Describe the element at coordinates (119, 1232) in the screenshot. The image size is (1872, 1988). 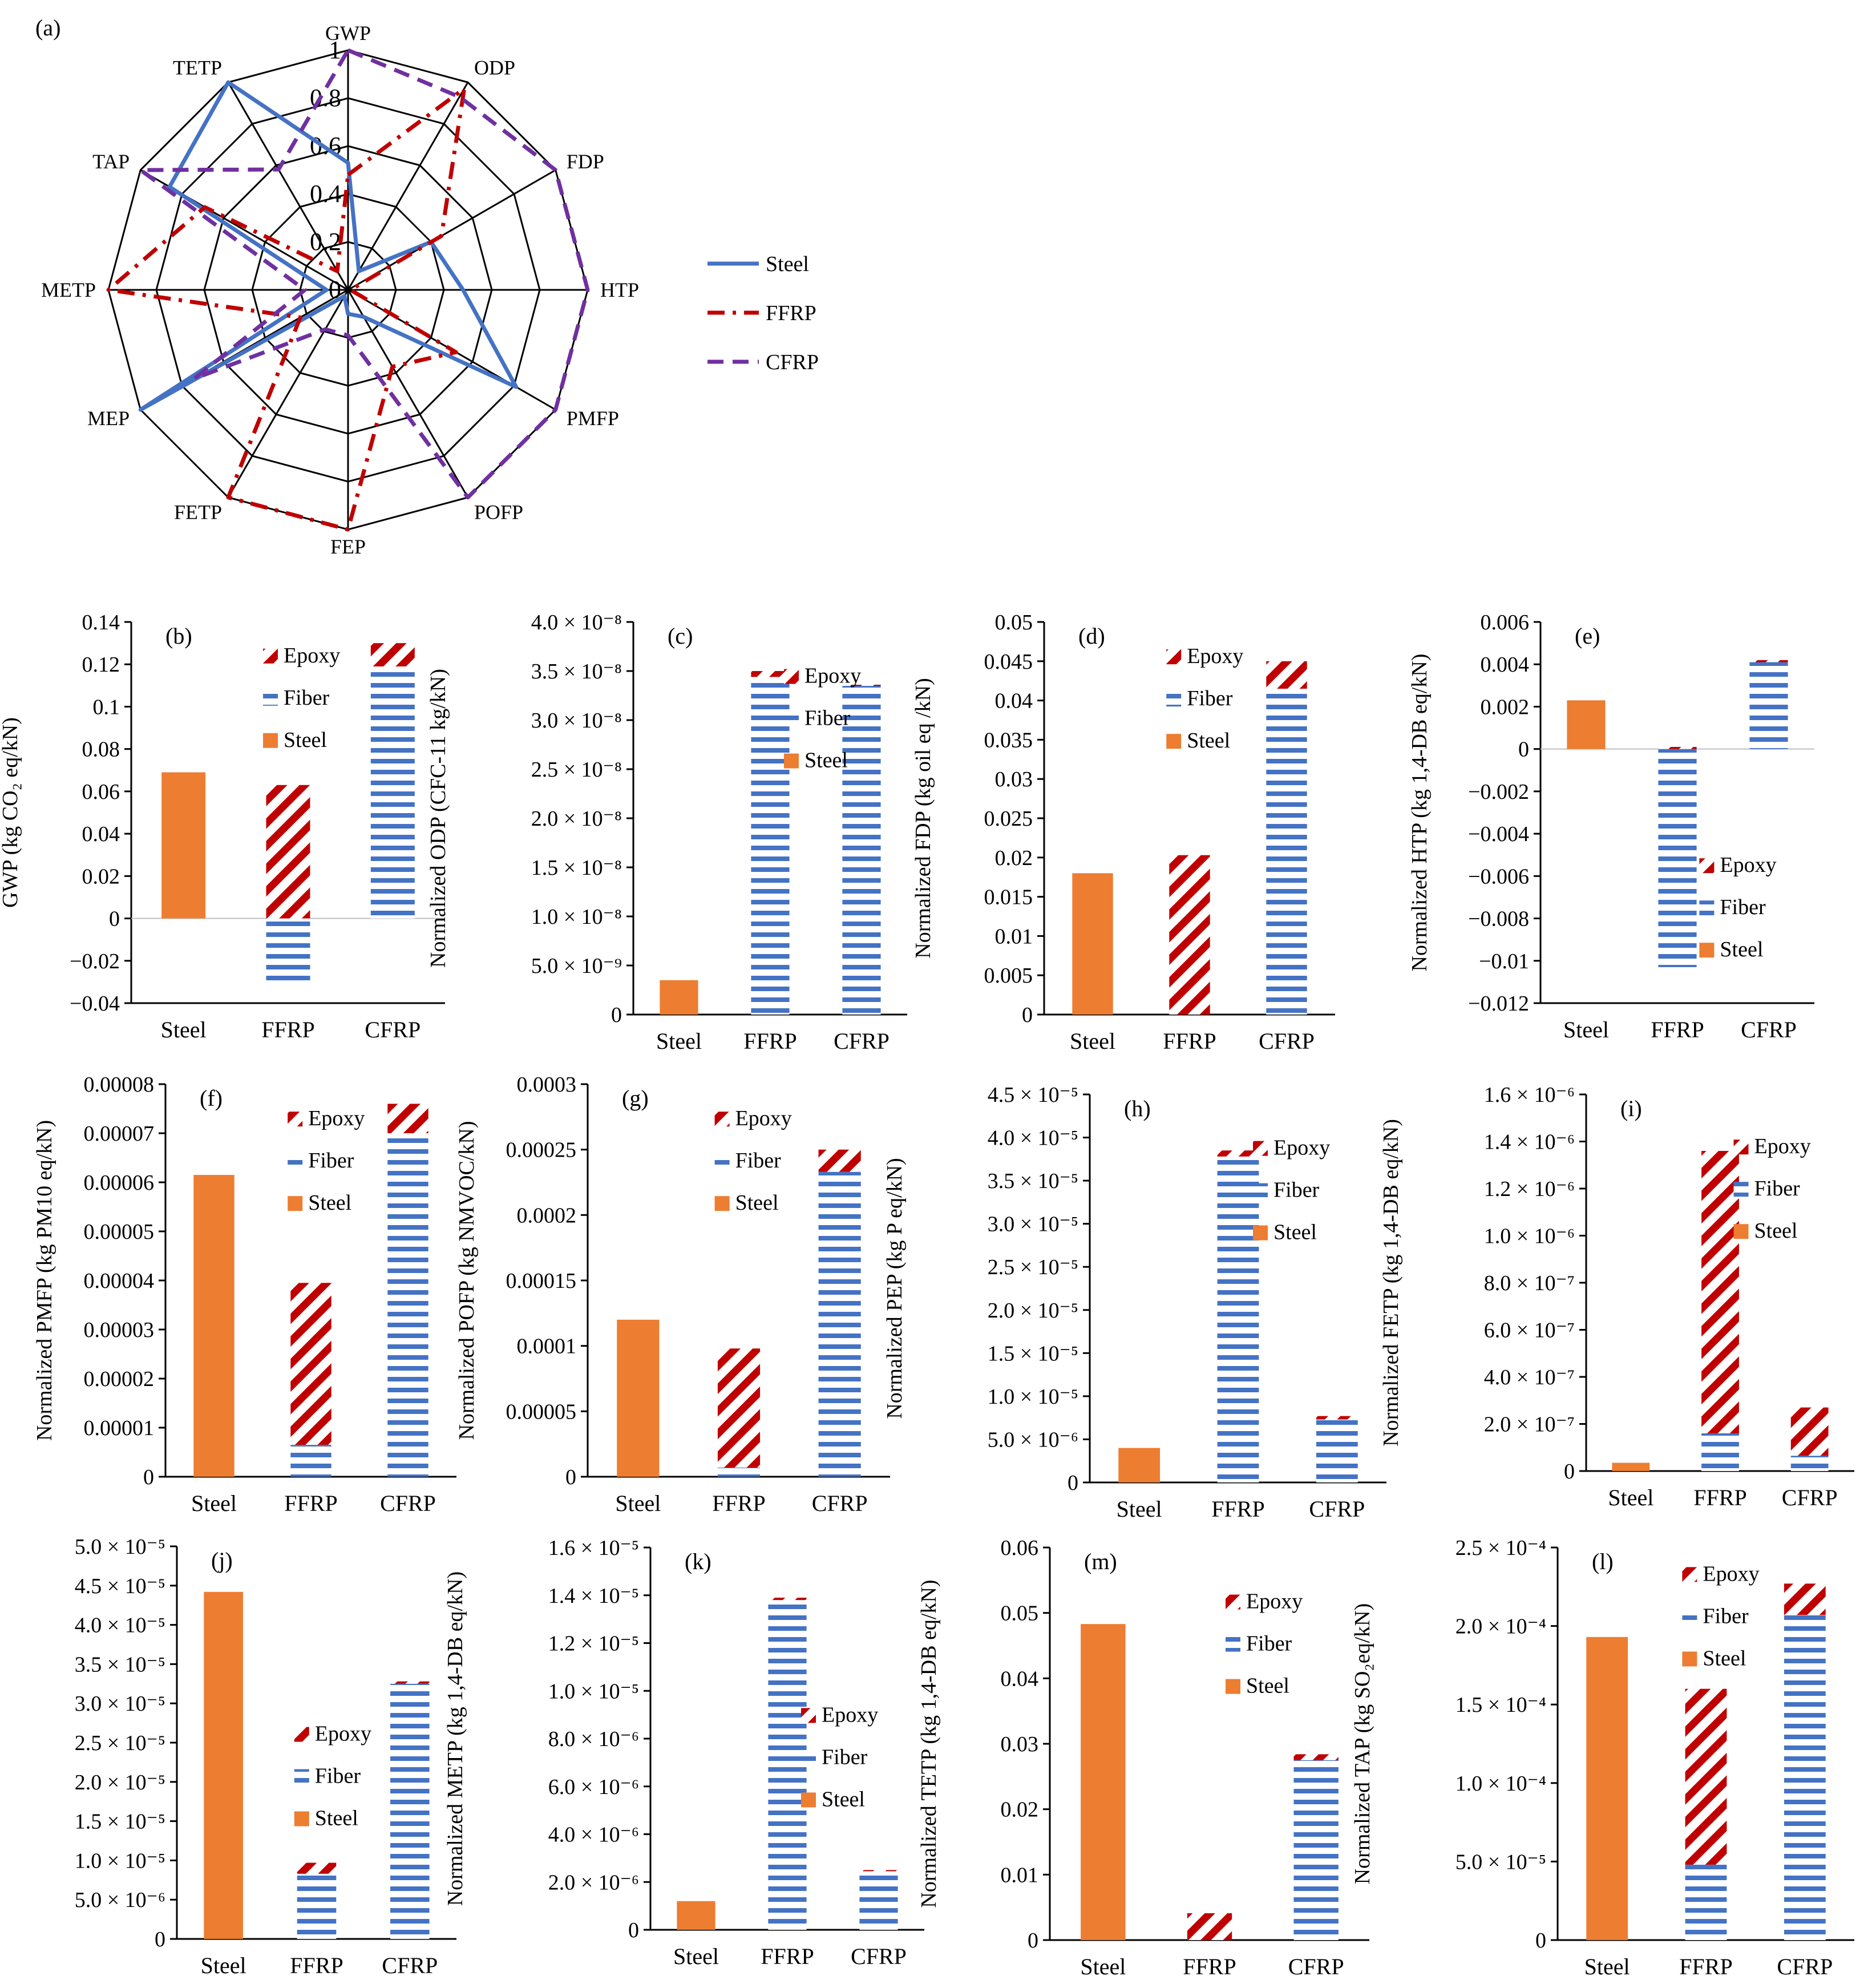
I see `y-tick-label: 0.00005` at that location.